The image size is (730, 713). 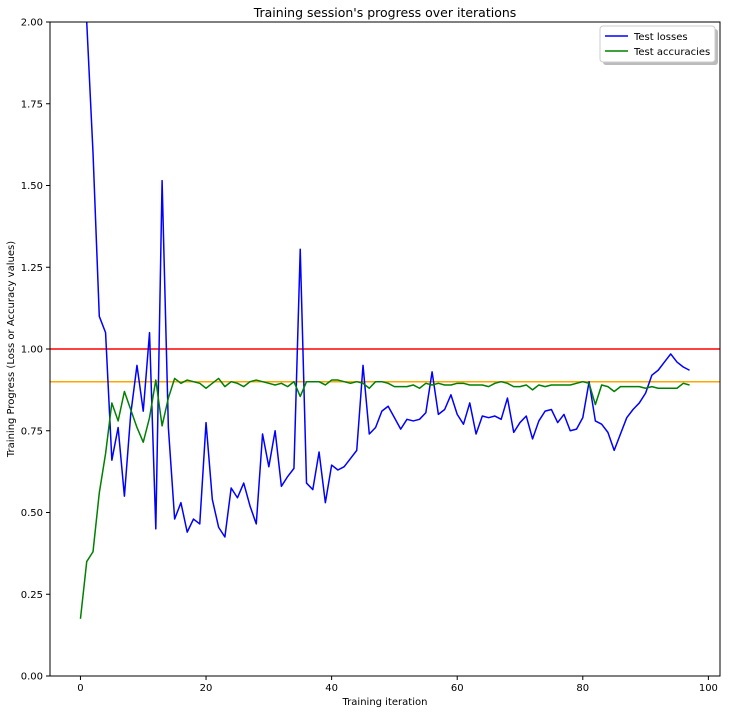 I want to click on y-tick-label: 1.25, so click(x=32, y=268).